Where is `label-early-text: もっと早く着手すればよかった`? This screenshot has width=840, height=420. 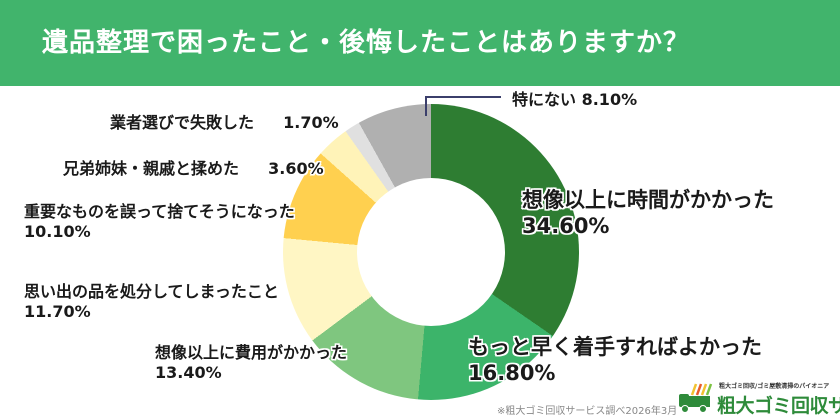 label-early-text: もっと早く着手すればよかった is located at coordinates (615, 347).